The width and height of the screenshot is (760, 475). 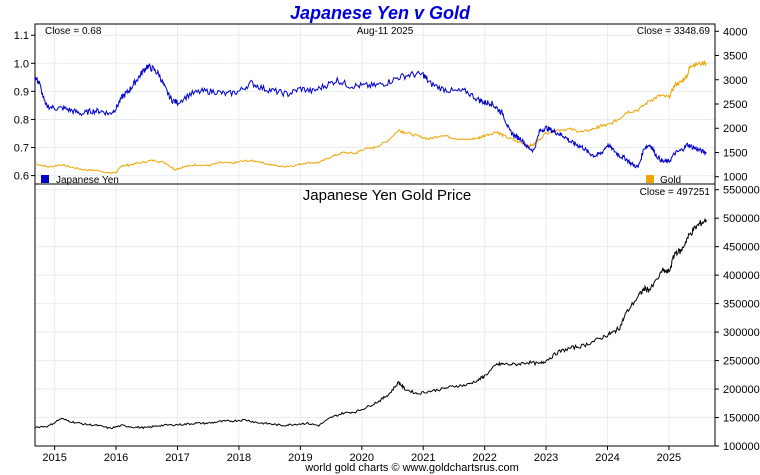 I want to click on date-label: Aug-11 2025, so click(x=385, y=31).